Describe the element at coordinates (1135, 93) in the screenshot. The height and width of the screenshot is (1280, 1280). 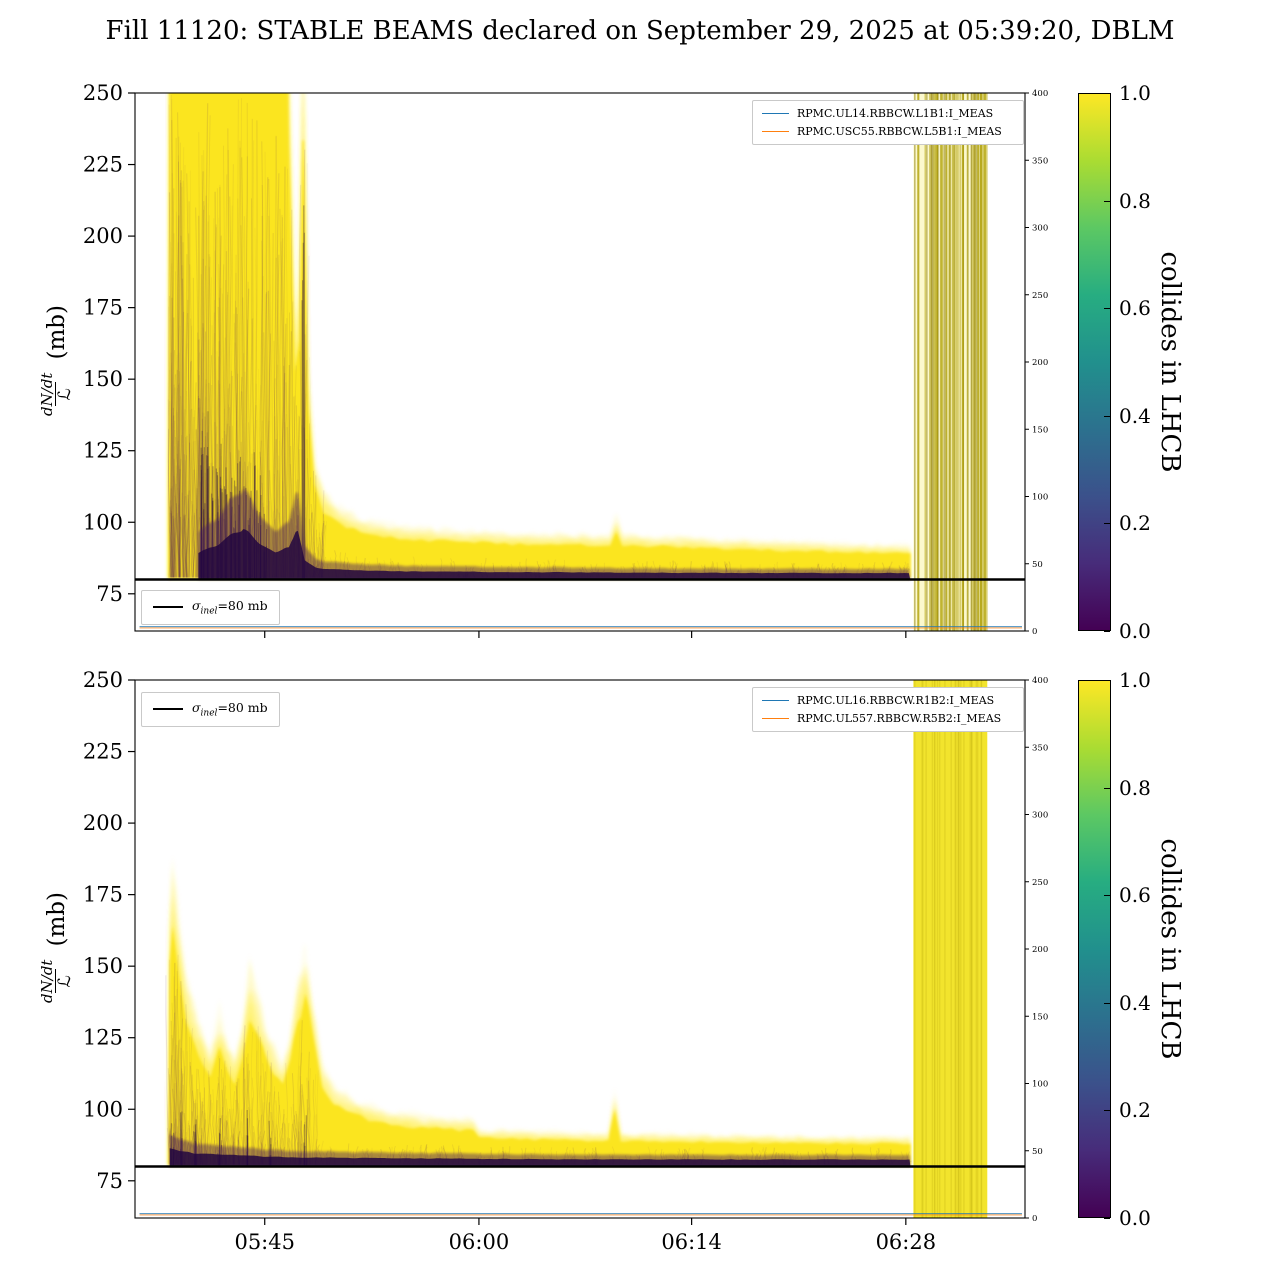
I see `colorbar-tick-label: 1.0` at that location.